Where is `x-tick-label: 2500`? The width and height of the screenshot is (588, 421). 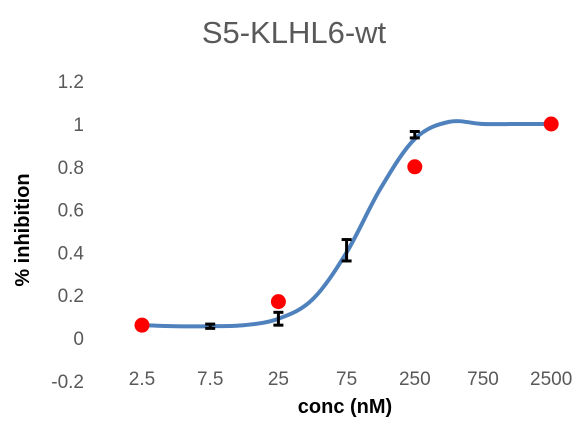
x-tick-label: 2500 is located at coordinates (551, 379).